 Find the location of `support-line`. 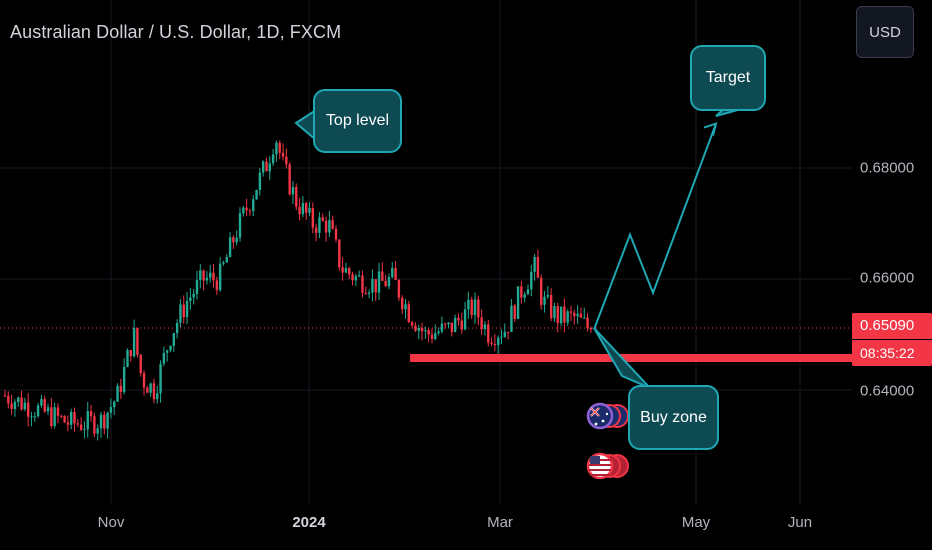

support-line is located at coordinates (631, 358).